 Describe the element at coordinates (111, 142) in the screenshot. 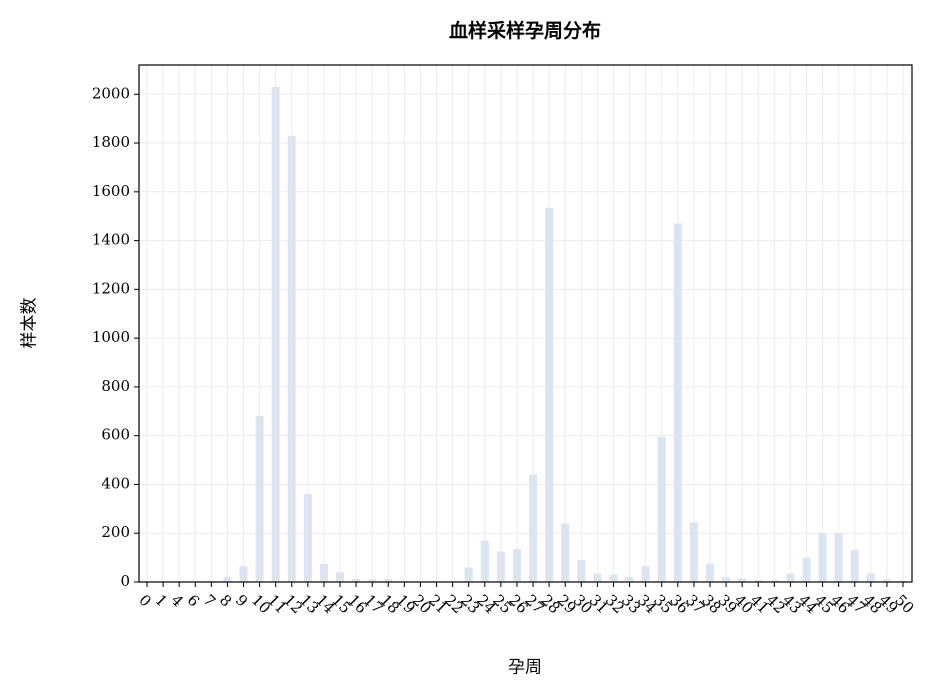

I see `y-tick-label: 1800` at that location.